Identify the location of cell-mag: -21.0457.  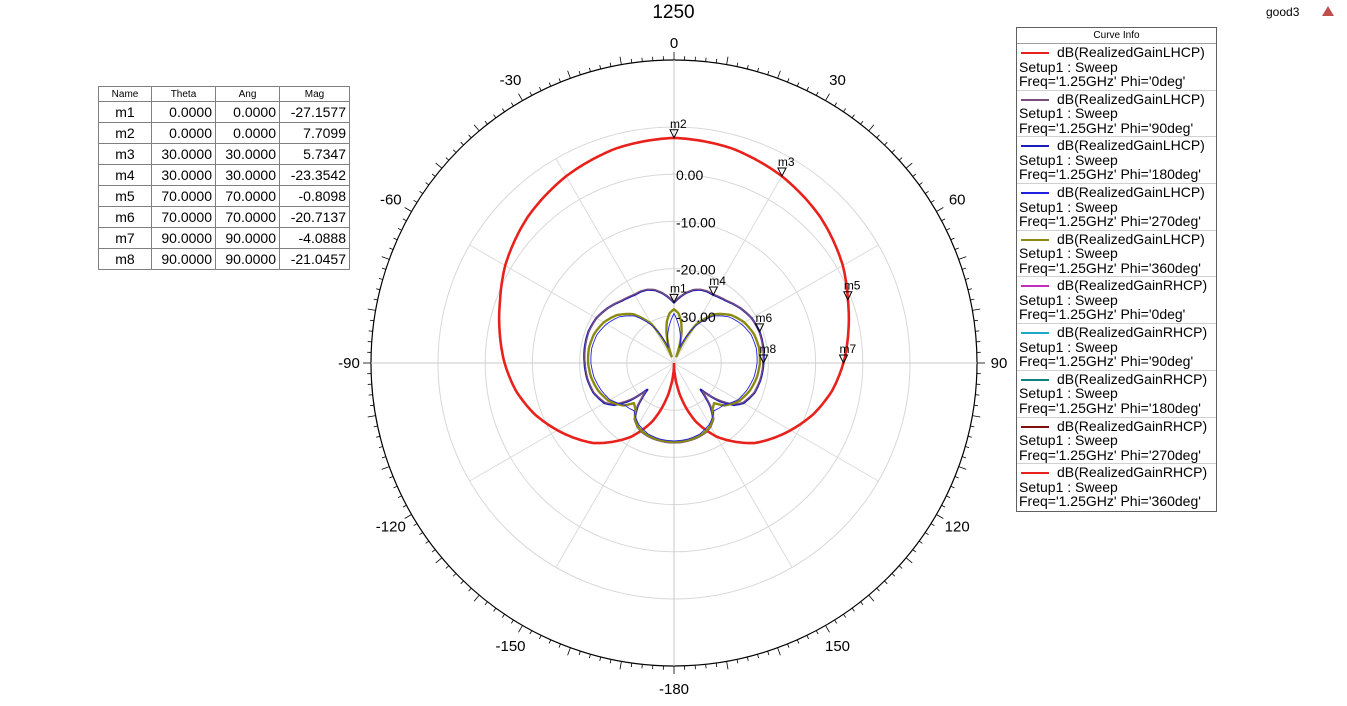
(314, 259).